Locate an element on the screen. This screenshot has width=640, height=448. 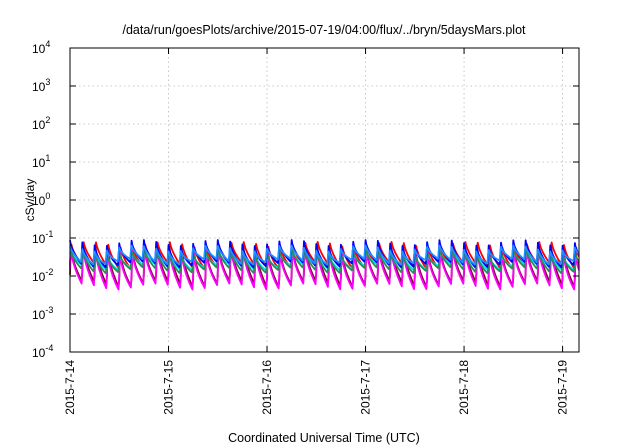
y-tick-label: 10³ is located at coordinates (41, 85).